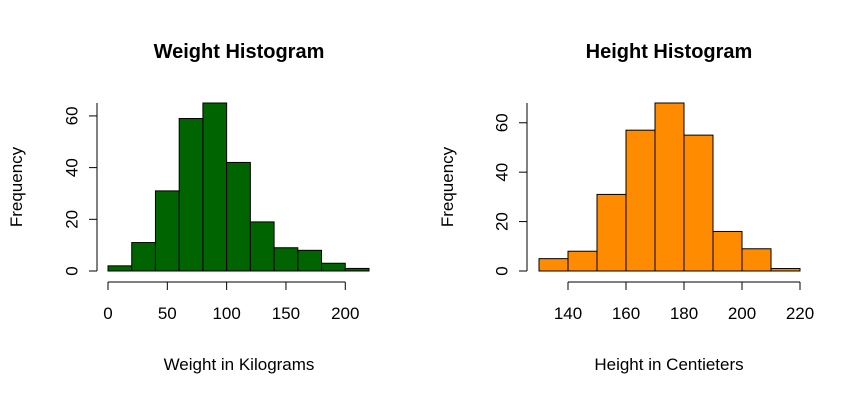 This screenshot has height=401, width=861. What do you see at coordinates (239, 52) in the screenshot?
I see `chart-title: Weight Histogram` at bounding box center [239, 52].